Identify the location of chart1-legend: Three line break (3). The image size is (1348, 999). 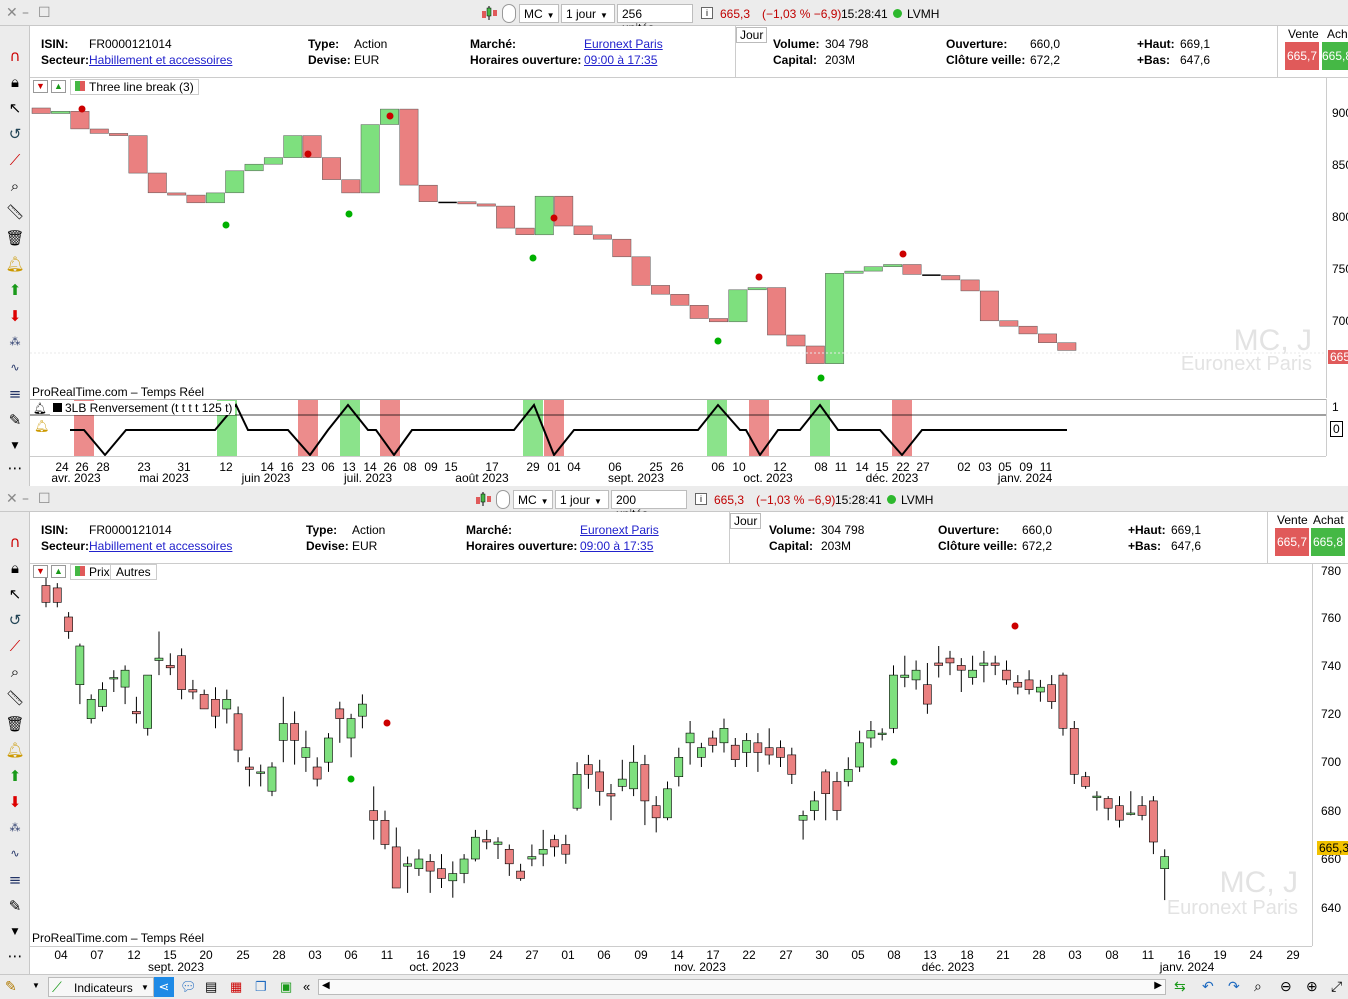
(134, 87).